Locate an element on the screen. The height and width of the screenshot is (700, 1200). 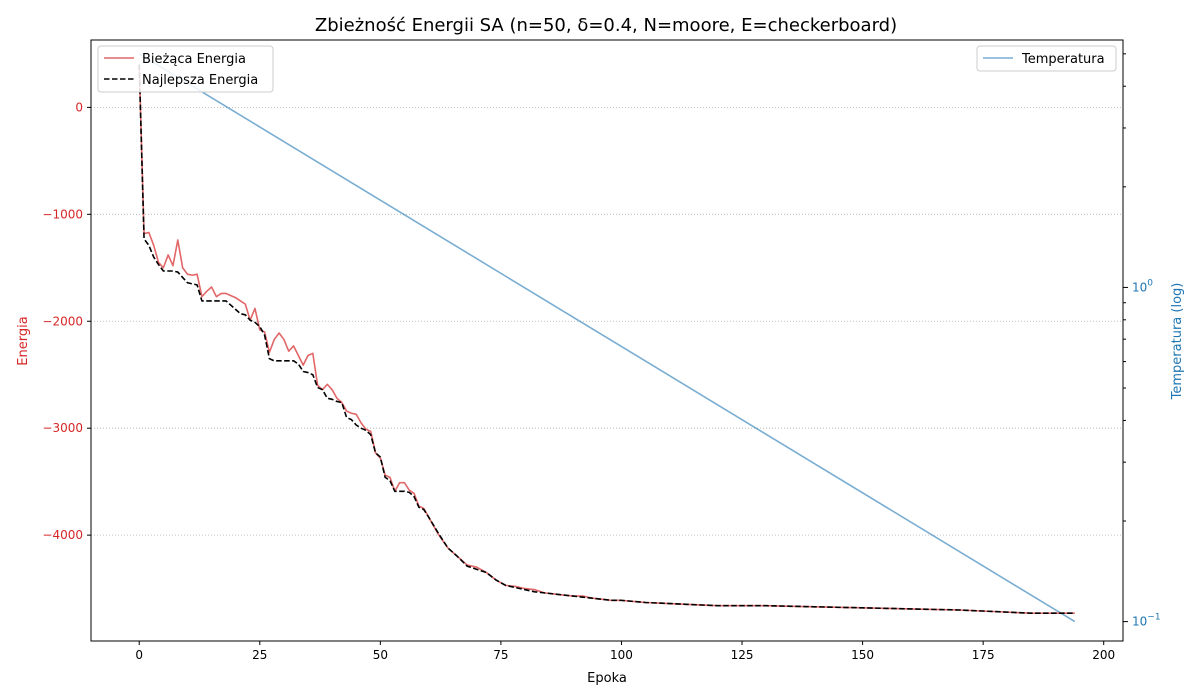
x-tick-label: 150 is located at coordinates (862, 655).